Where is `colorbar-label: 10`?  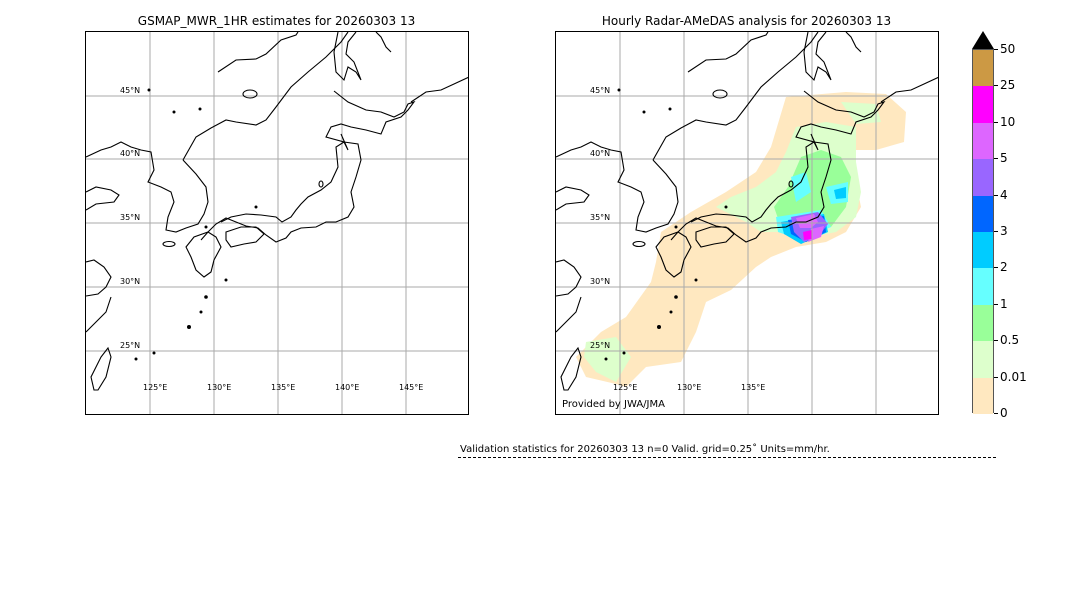 colorbar-label: 10 is located at coordinates (1008, 121).